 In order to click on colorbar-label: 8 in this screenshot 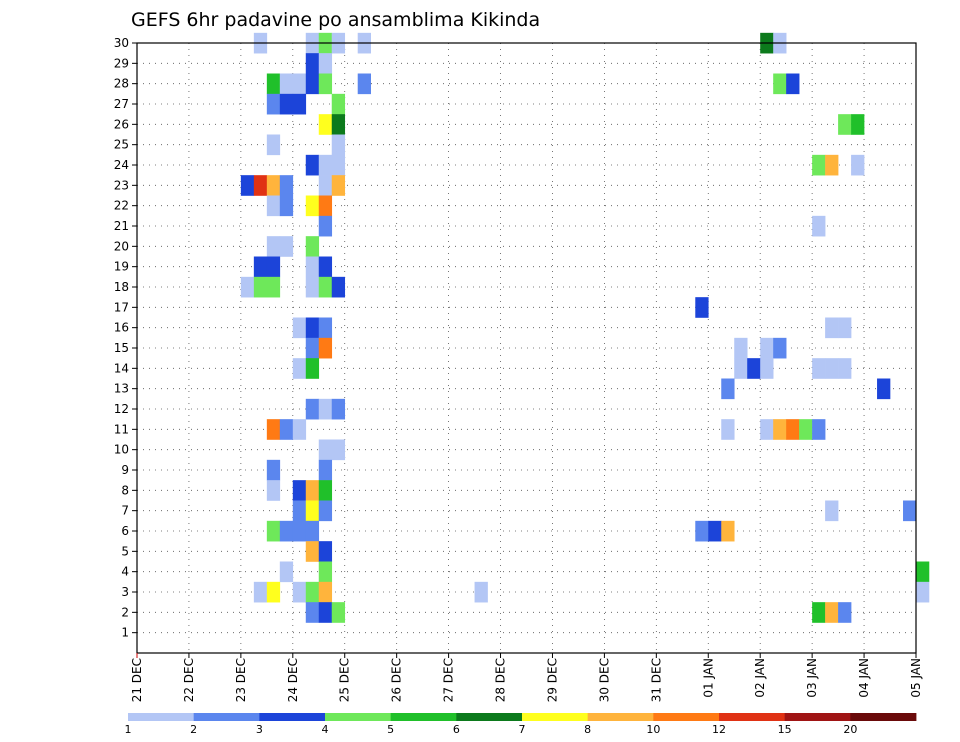, I will do `click(587, 729)`.